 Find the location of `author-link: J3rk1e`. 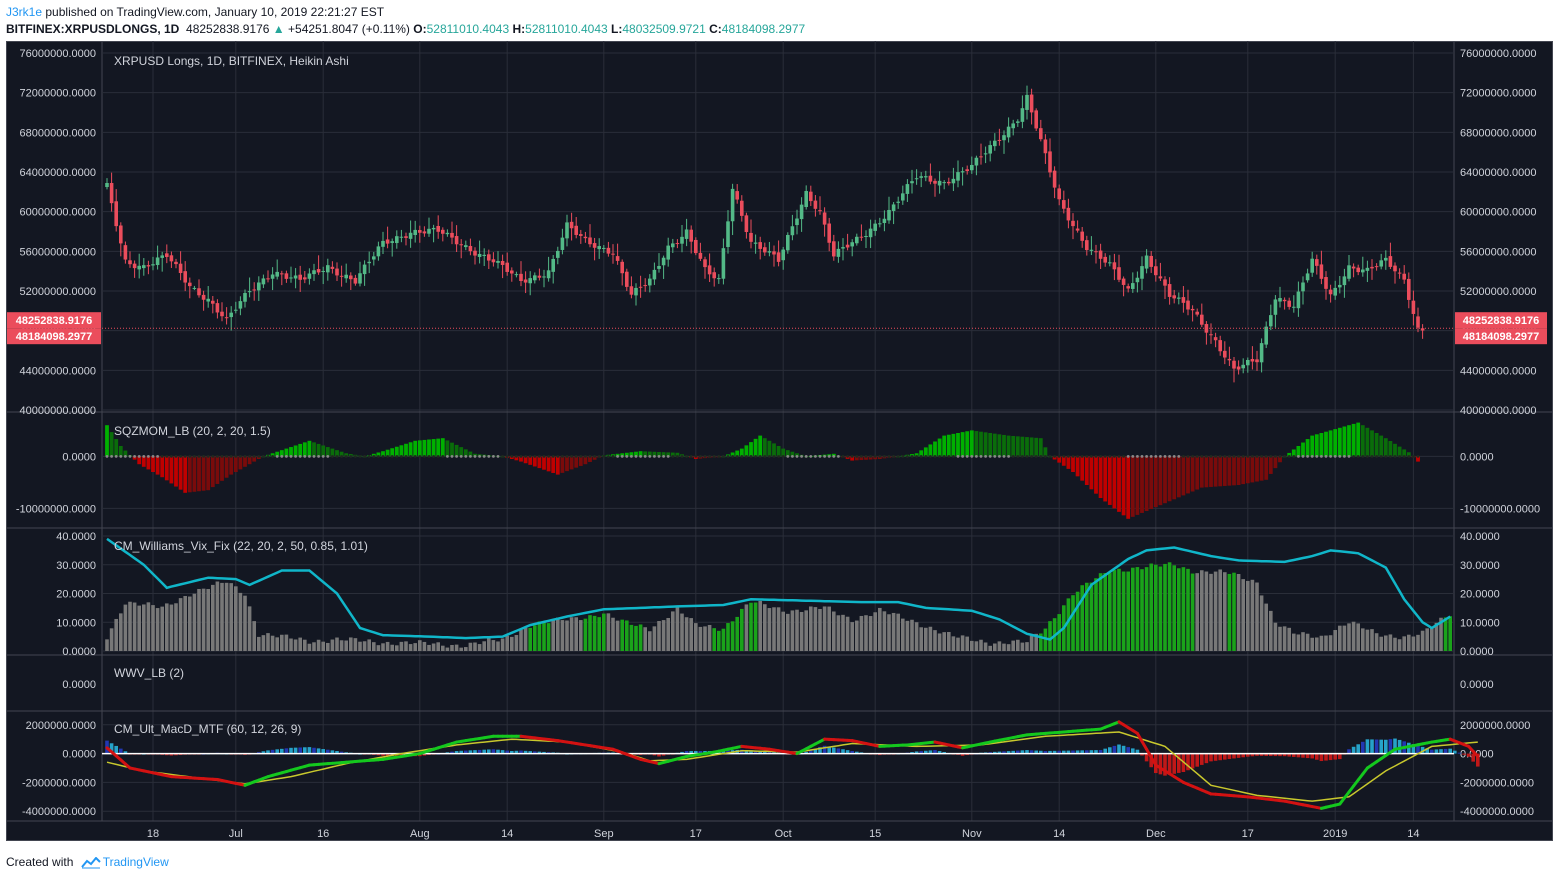

author-link: J3rk1e is located at coordinates (24, 12).